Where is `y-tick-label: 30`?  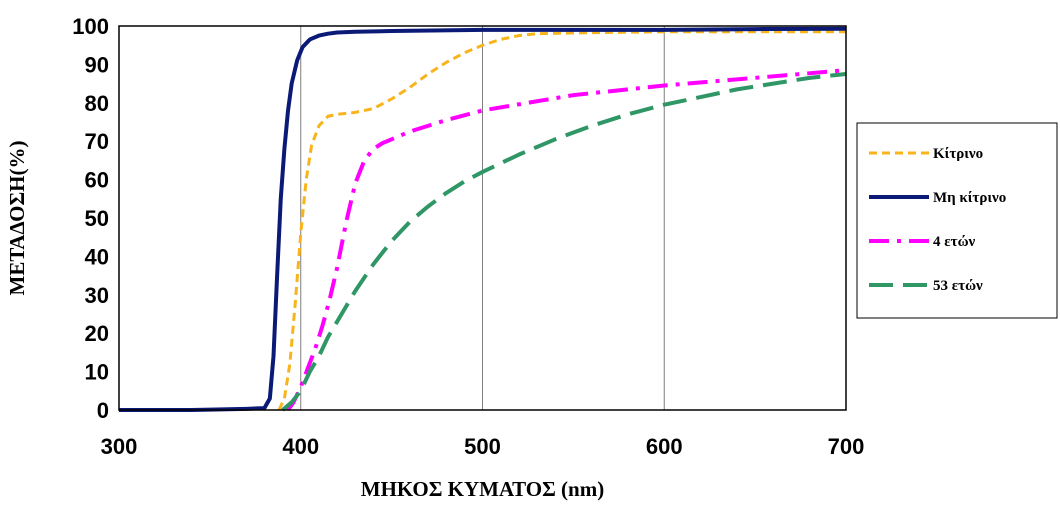
y-tick-label: 30 is located at coordinates (97, 295).